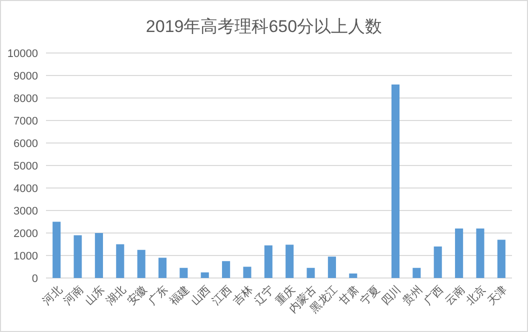 The width and height of the screenshot is (528, 332). Describe the element at coordinates (26, 166) in the screenshot. I see `y-tick-label: 5000` at that location.